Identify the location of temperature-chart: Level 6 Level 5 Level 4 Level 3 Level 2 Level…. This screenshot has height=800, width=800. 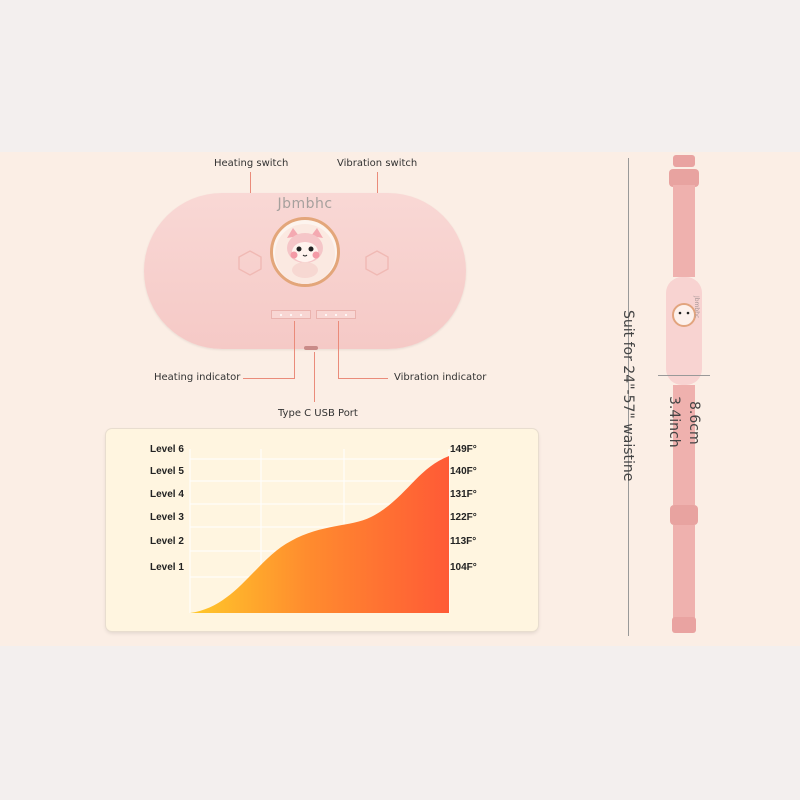
(322, 530).